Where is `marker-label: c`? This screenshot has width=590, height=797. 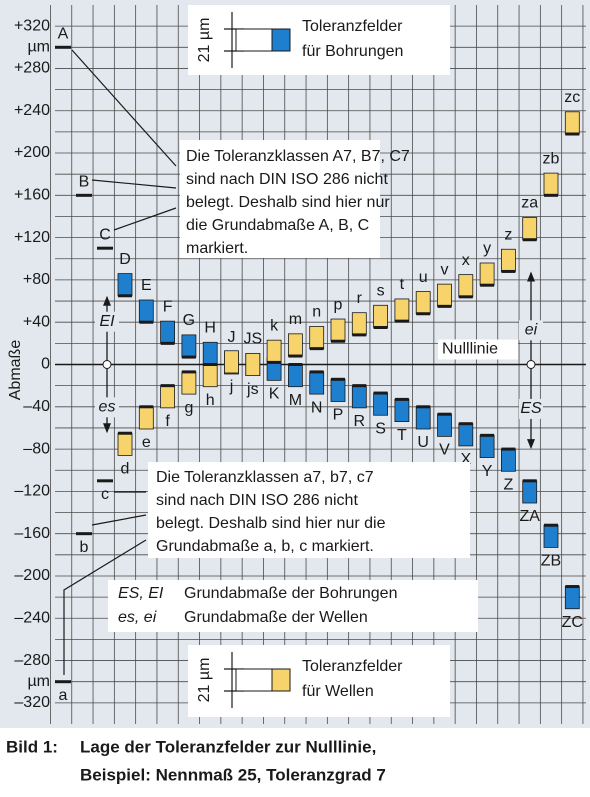
marker-label: c is located at coordinates (105, 494).